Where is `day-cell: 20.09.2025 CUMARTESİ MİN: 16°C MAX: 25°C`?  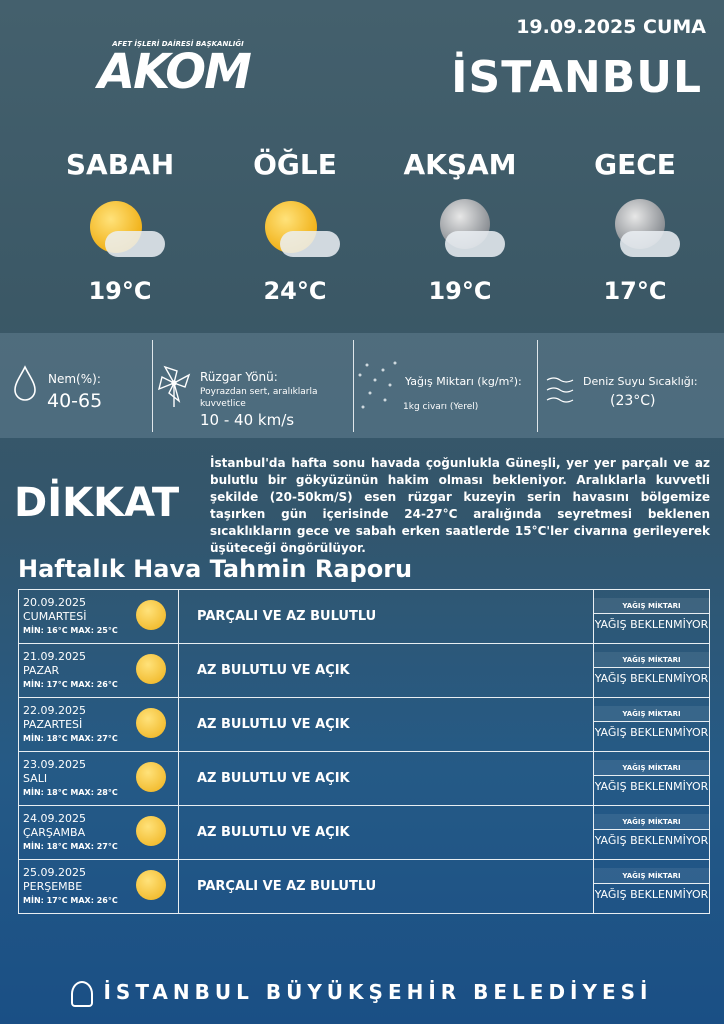 day-cell: 20.09.2025 CUMARTESİ MİN: 16°C MAX: 25°C is located at coordinates (98, 616).